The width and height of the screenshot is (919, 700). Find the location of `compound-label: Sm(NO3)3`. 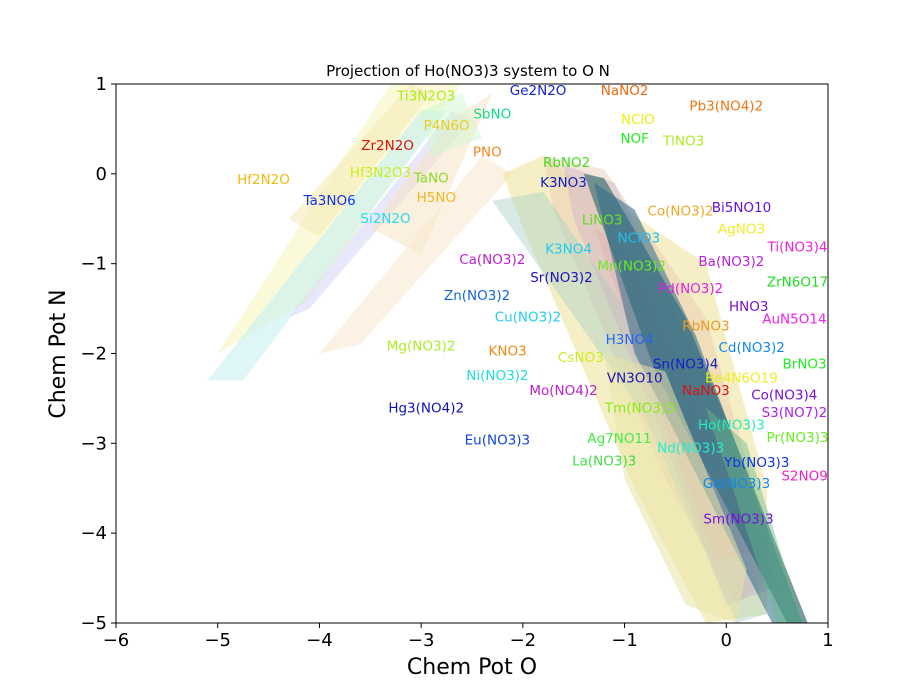

compound-label: Sm(NO3)3 is located at coordinates (738, 520).